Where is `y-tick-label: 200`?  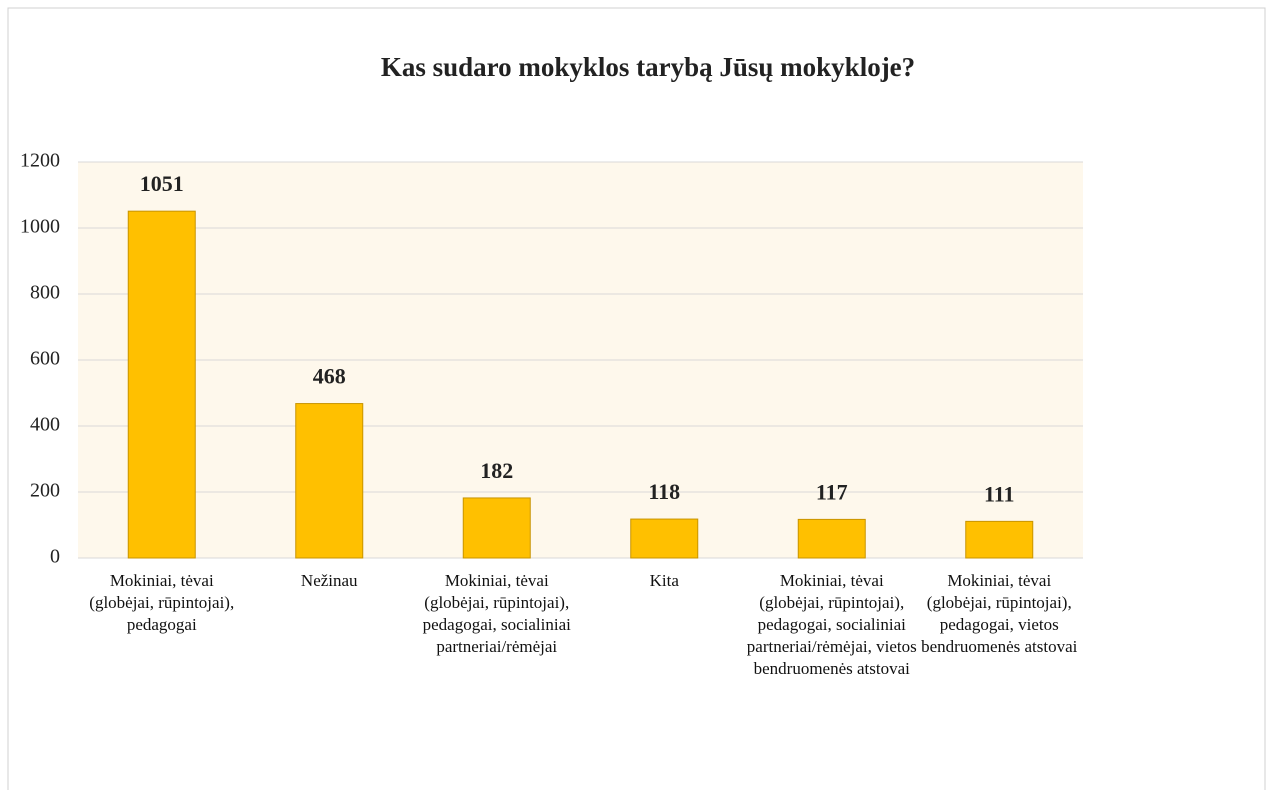
y-tick-label: 200 is located at coordinates (45, 491).